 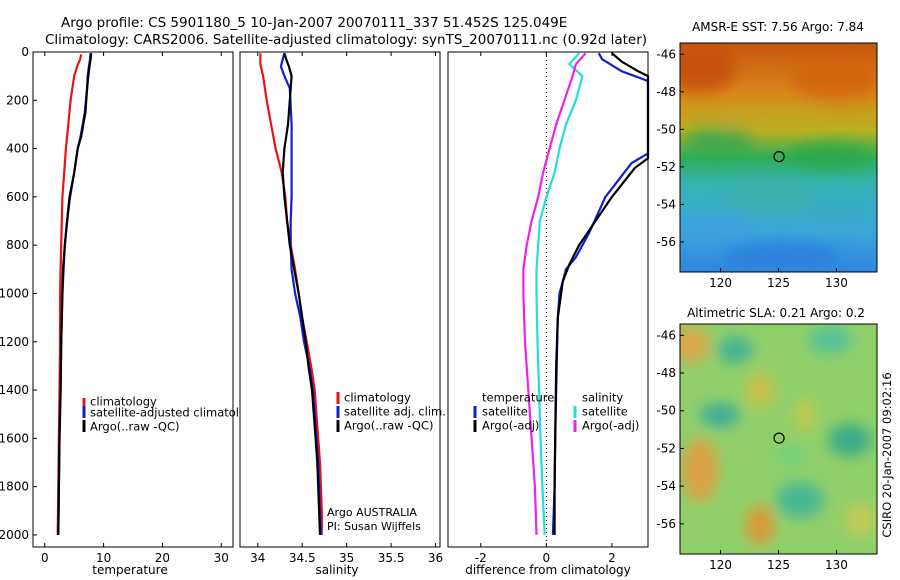 I want to click on x-tick-label: 20, so click(x=162, y=558).